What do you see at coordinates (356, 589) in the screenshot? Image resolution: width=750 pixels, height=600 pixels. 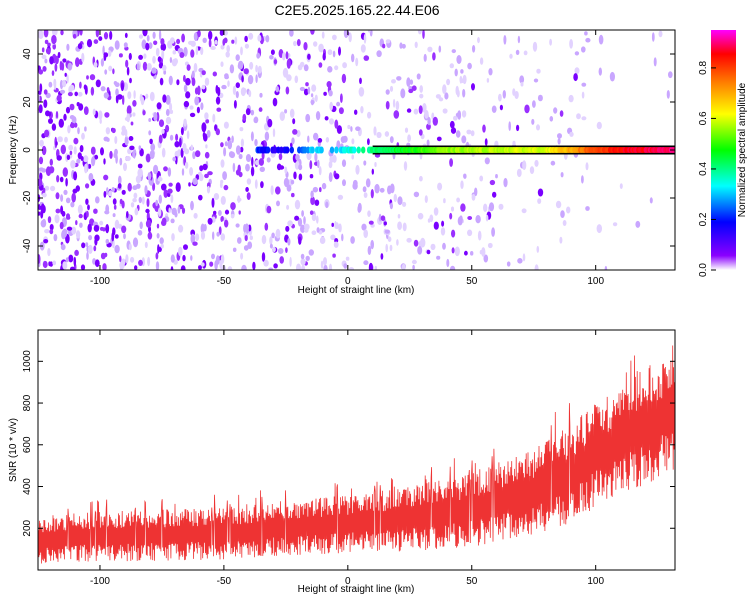 I see `snr-x-axis-label: Height of straight line (km)` at bounding box center [356, 589].